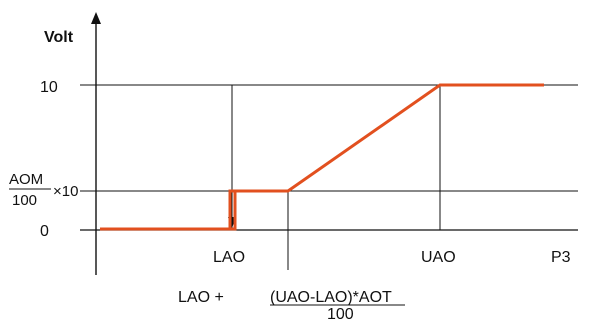  I want to click on formula-numerator: (UAO-LAO)*AOT, so click(331, 297).